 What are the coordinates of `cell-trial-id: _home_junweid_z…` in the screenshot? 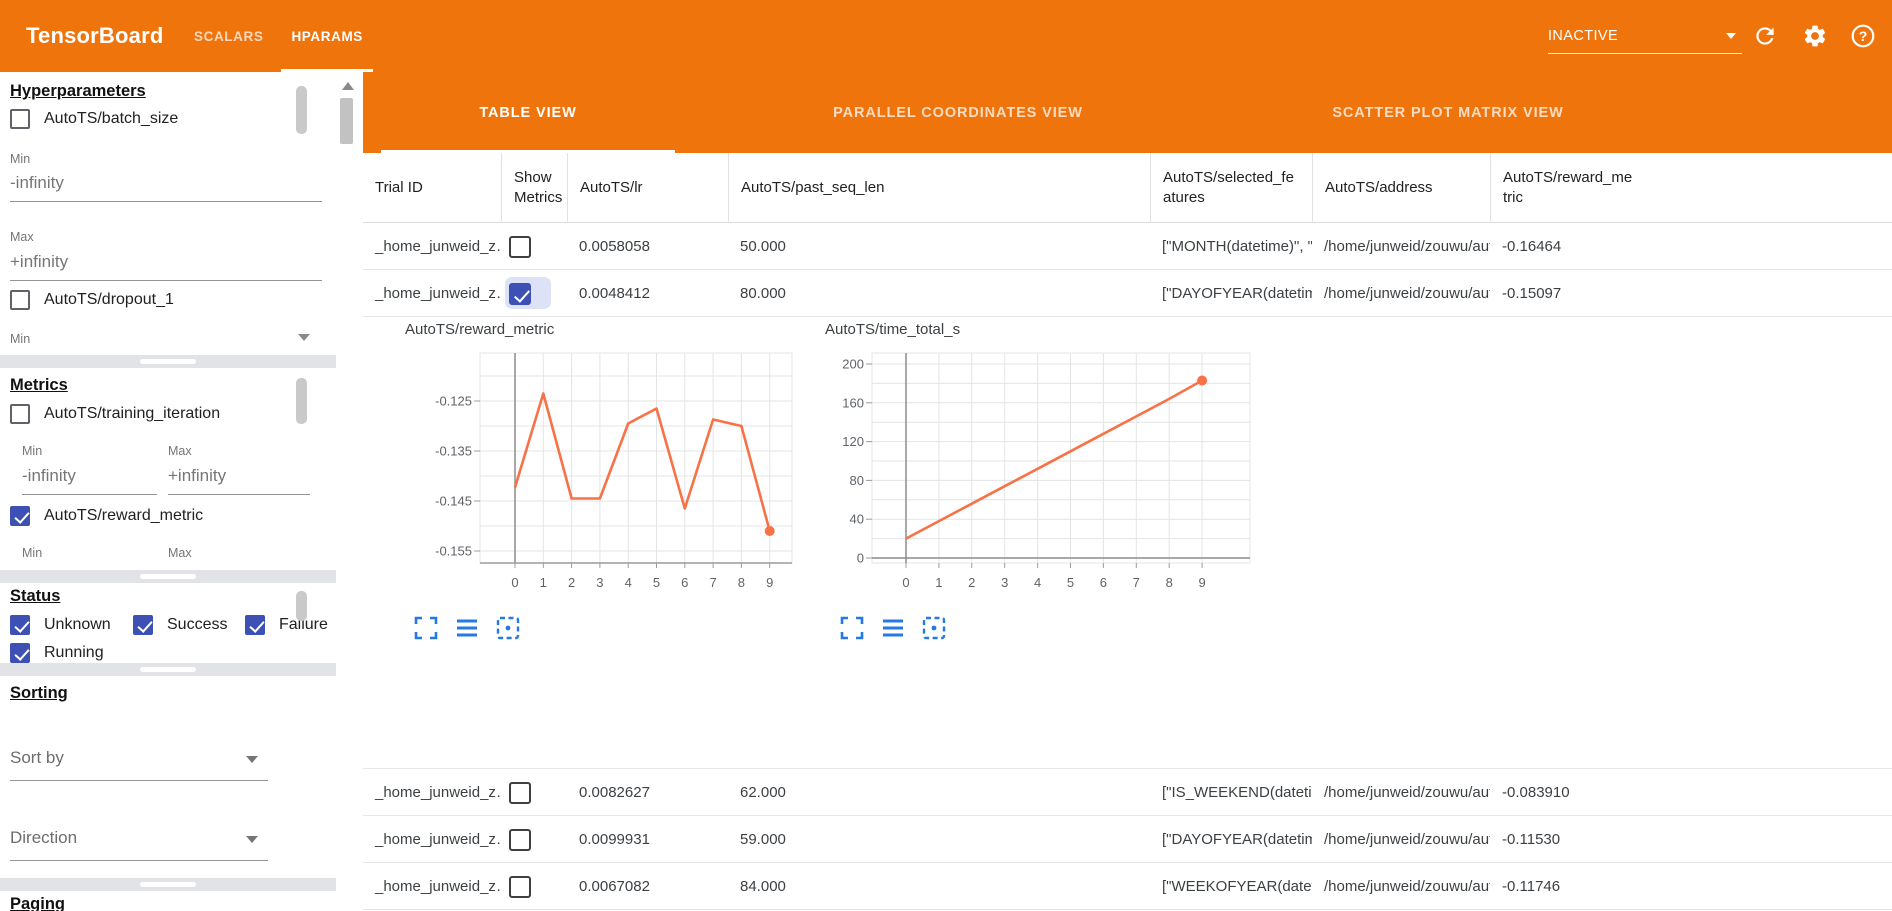 It's located at (438, 246).